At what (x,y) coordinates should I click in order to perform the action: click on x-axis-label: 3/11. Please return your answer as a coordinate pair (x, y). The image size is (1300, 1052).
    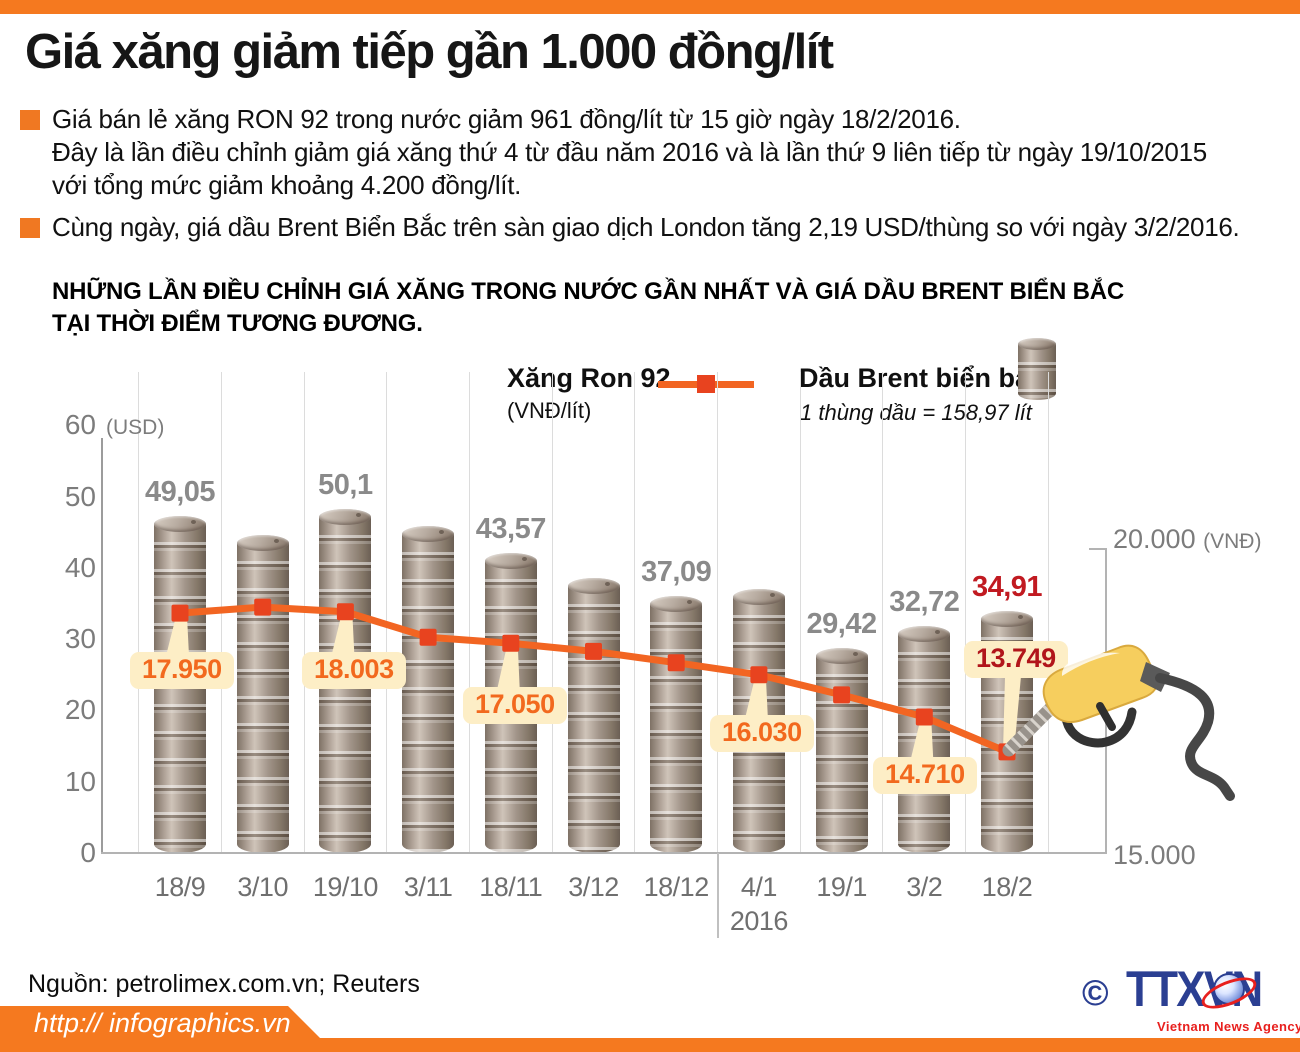
    Looking at the image, I should click on (428, 887).